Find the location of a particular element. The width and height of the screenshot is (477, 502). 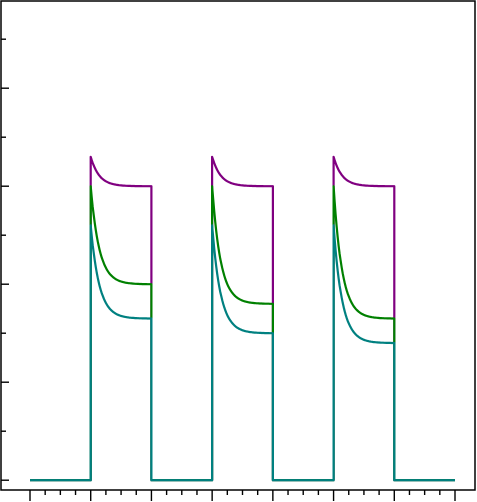

y-axis-ticks is located at coordinates (5, 259).